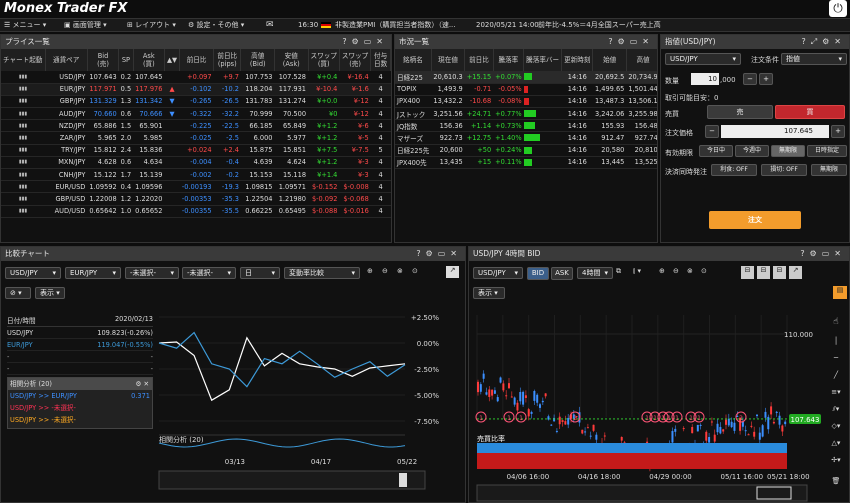 The width and height of the screenshot is (850, 503). Describe the element at coordinates (103, 89) in the screenshot. I see `bid-price: 117.971` at that location.